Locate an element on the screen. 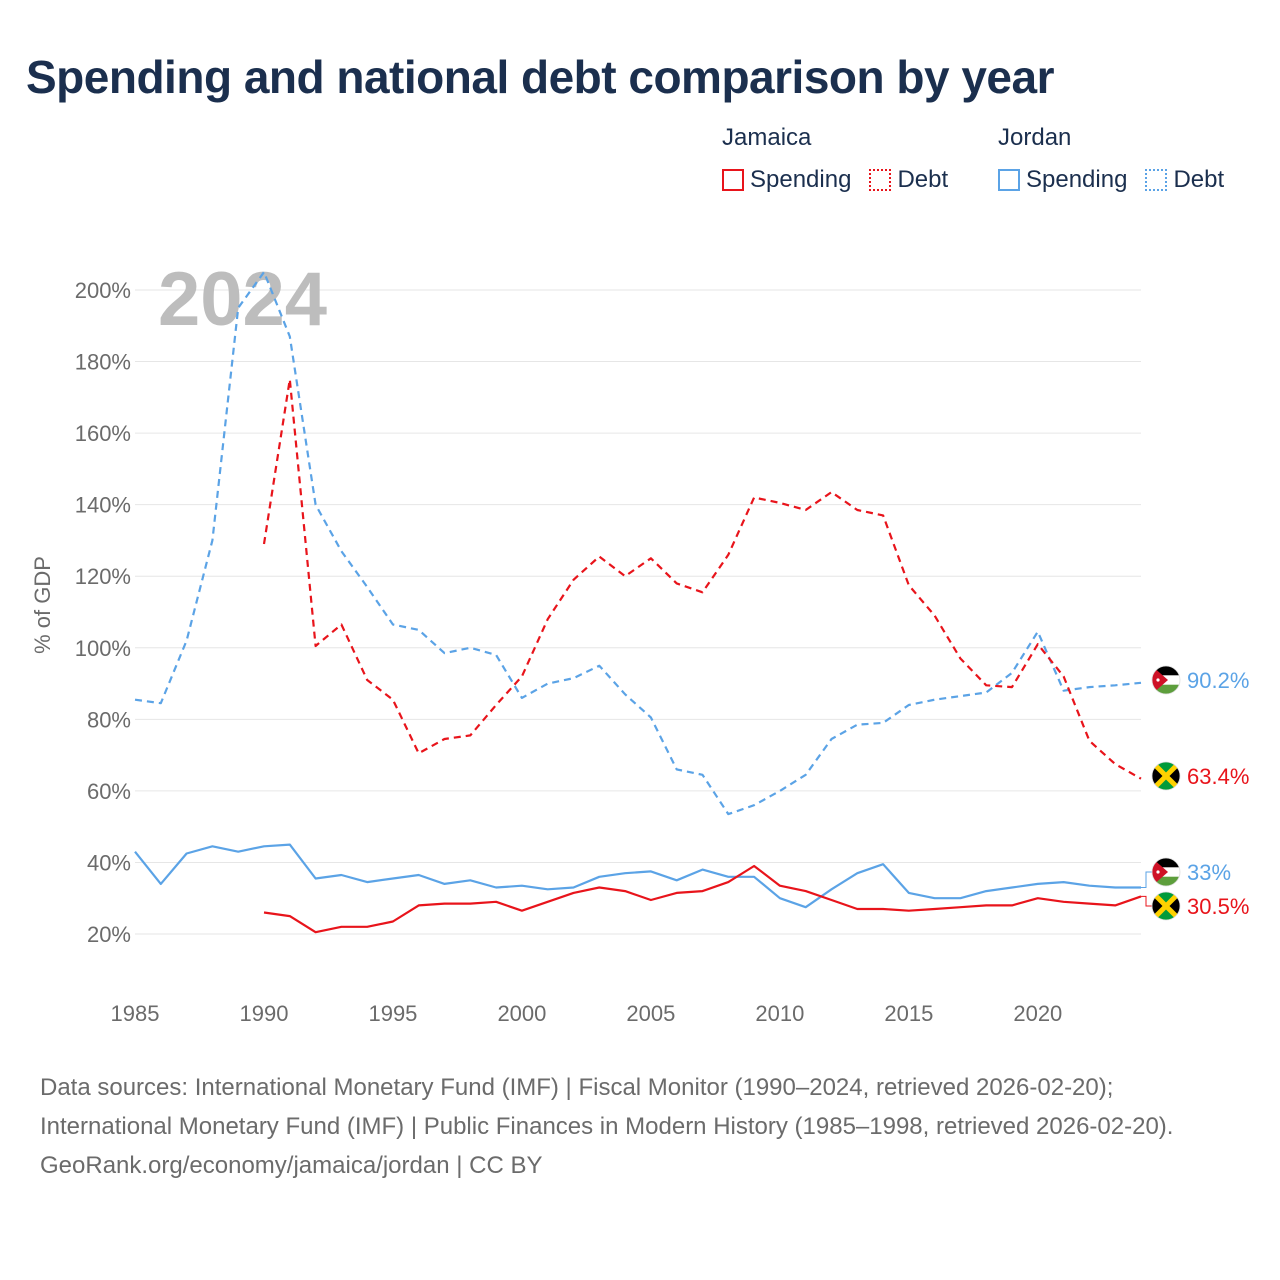 The image size is (1280, 1280). legend-item-jamaica-spending: Spending is located at coordinates (786, 180).